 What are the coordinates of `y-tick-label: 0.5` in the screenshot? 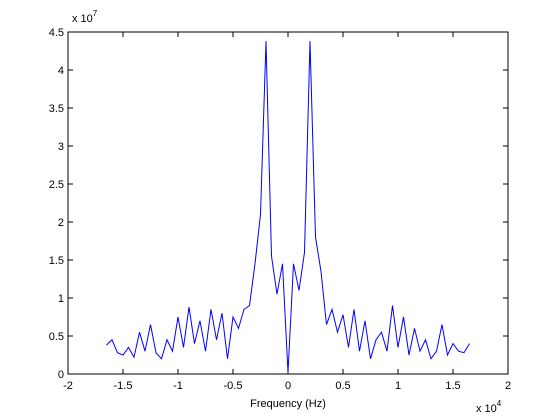 It's located at (56, 337).